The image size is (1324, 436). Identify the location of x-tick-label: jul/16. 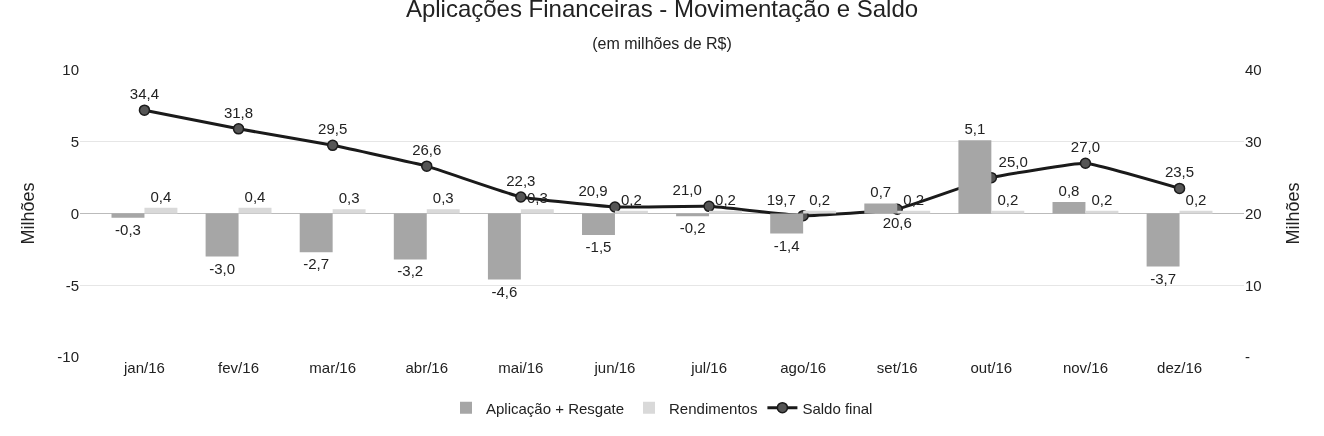
(708, 367).